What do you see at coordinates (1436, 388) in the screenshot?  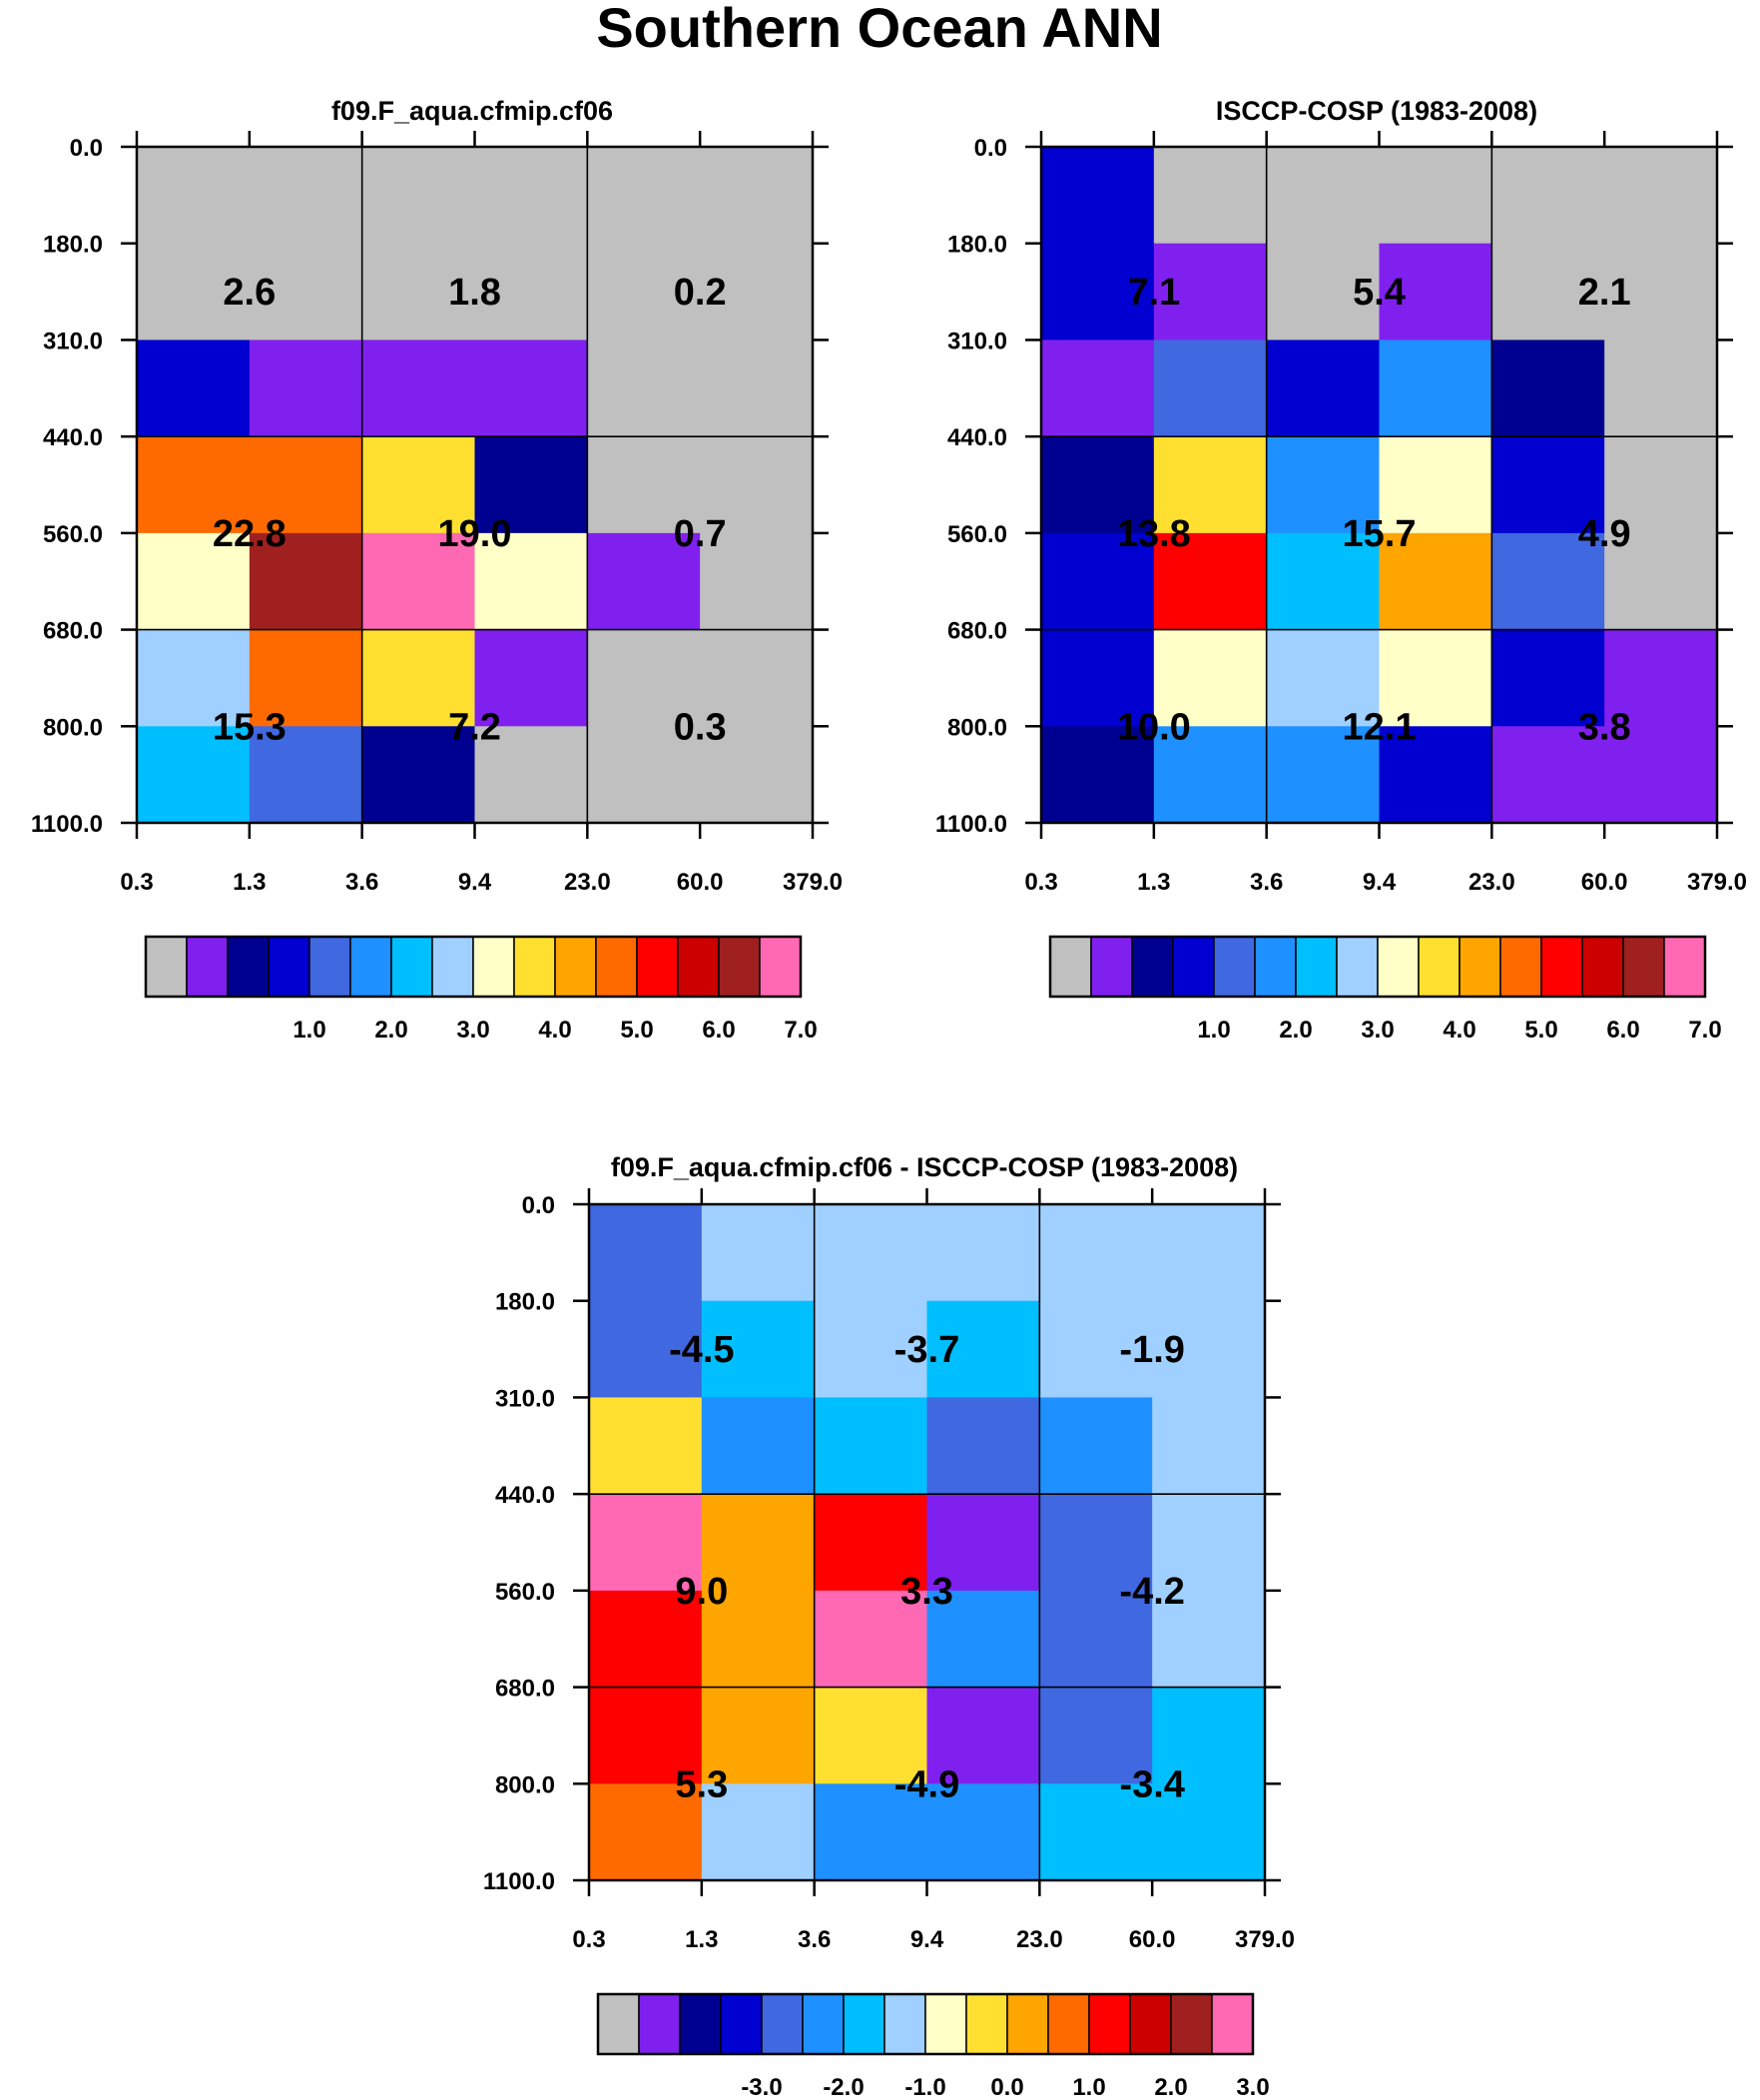 I see `cell-obs-r2-c3` at bounding box center [1436, 388].